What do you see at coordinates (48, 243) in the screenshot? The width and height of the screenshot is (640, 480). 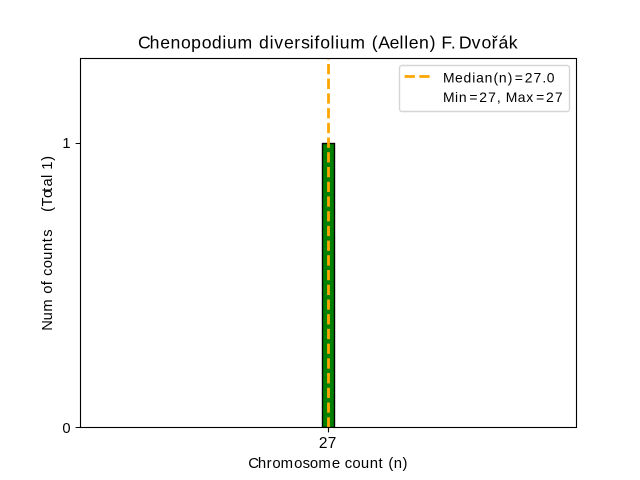 I see `svg-text: Num of counts (Total 1)` at bounding box center [48, 243].